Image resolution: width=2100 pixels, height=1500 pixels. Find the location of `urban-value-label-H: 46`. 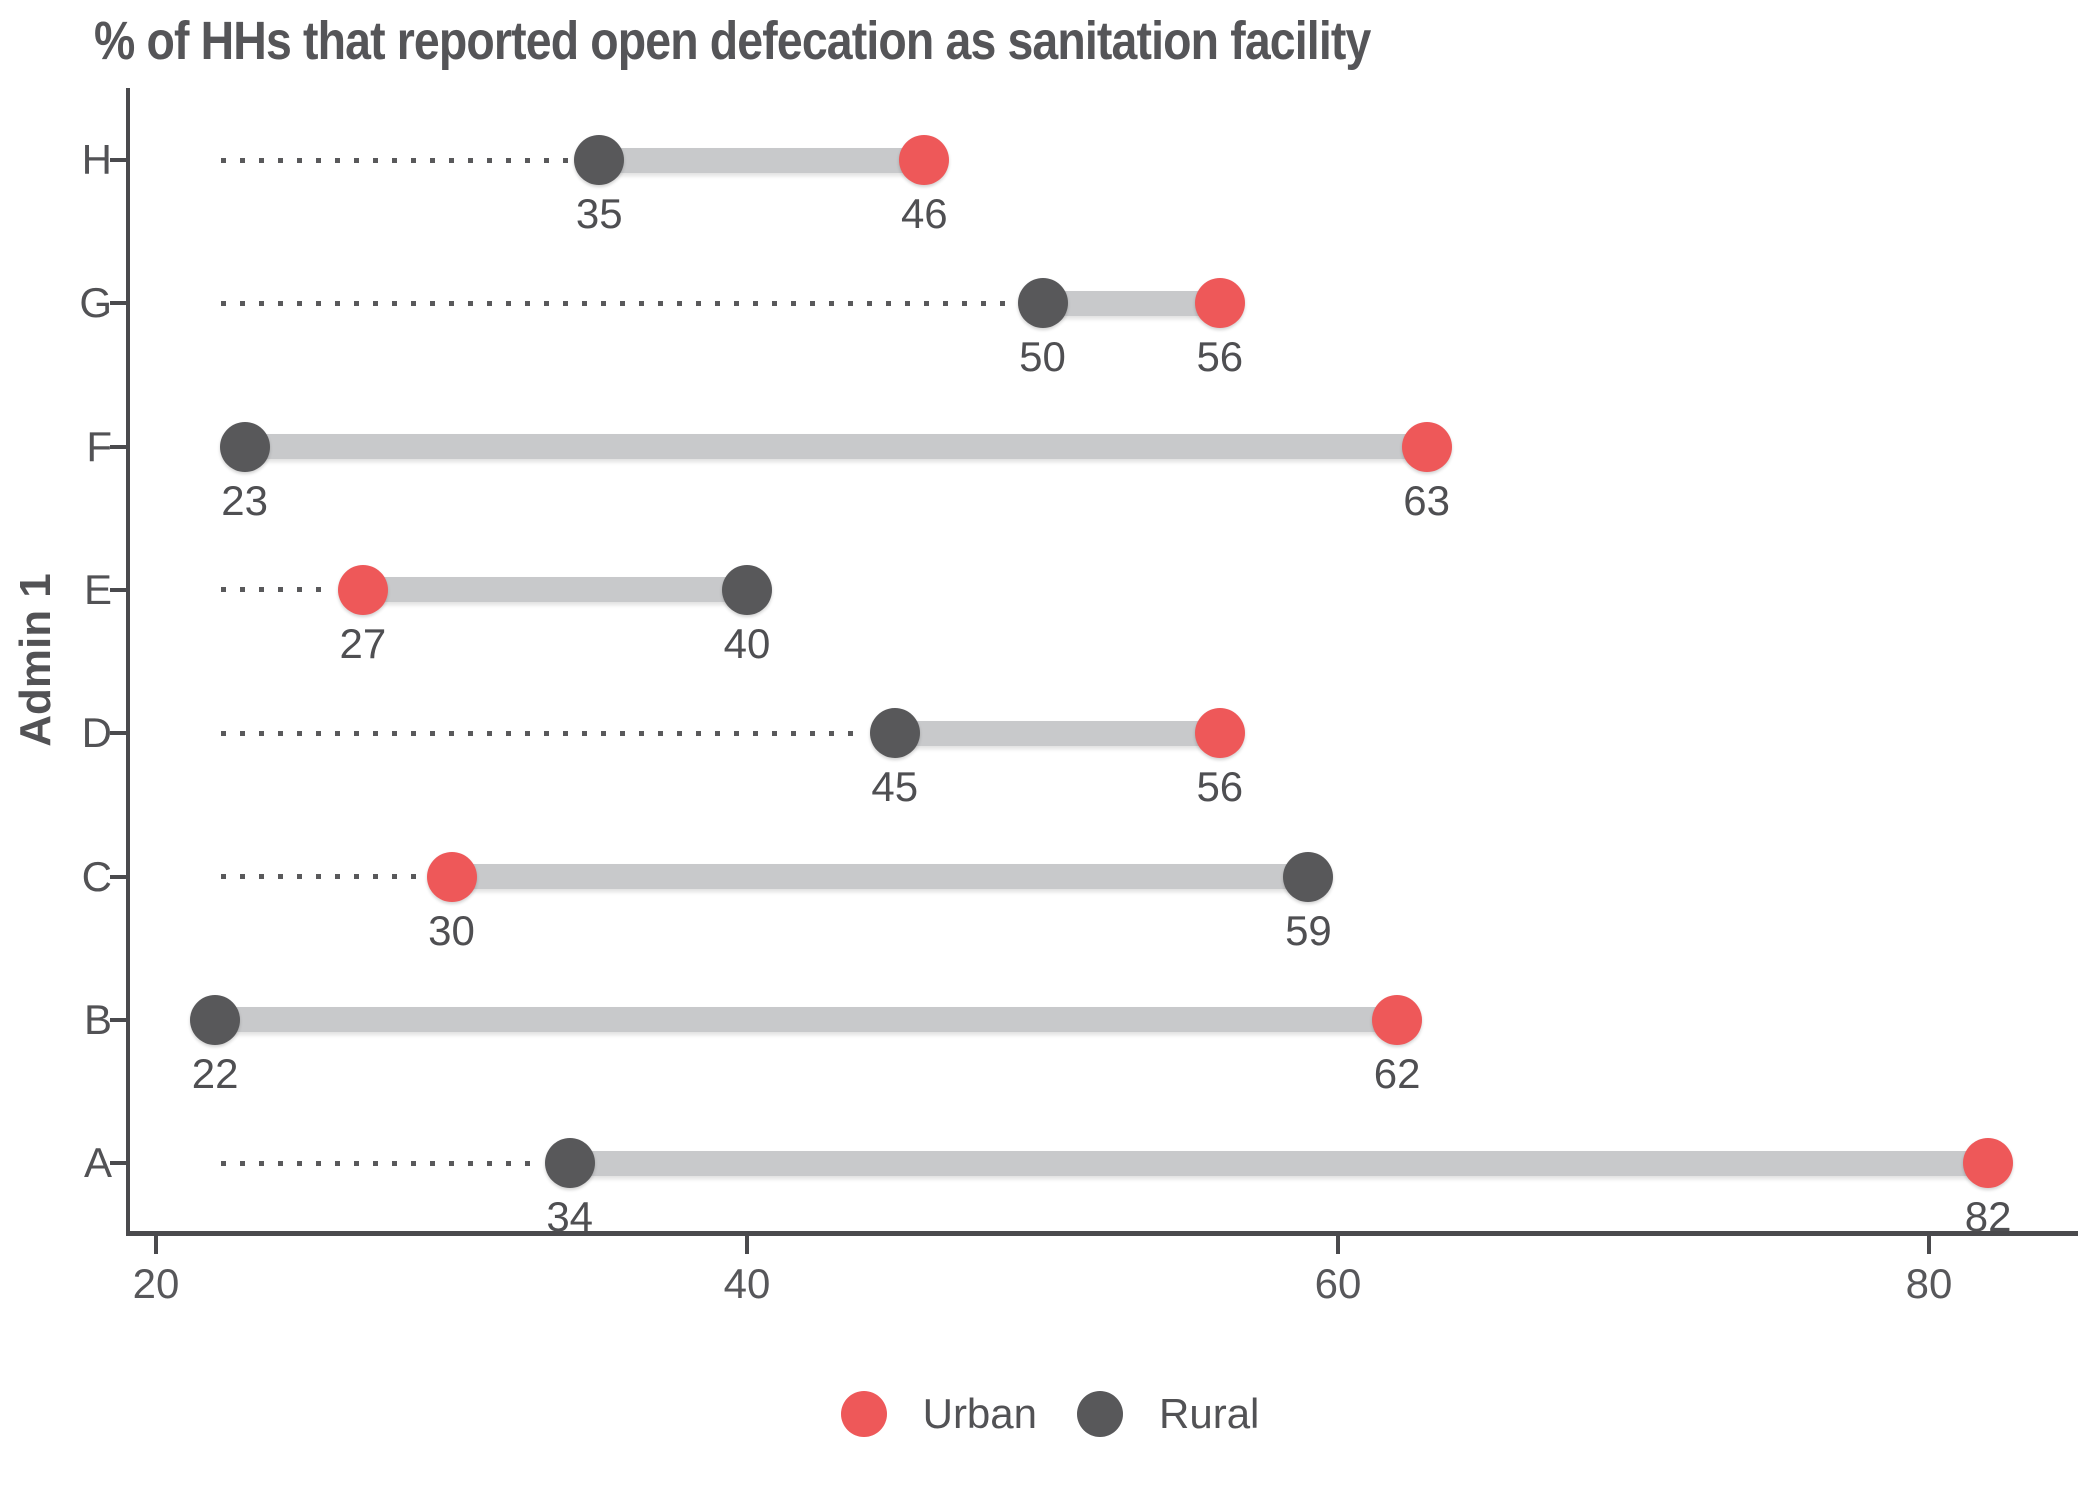

urban-value-label-H: 46 is located at coordinates (924, 213).